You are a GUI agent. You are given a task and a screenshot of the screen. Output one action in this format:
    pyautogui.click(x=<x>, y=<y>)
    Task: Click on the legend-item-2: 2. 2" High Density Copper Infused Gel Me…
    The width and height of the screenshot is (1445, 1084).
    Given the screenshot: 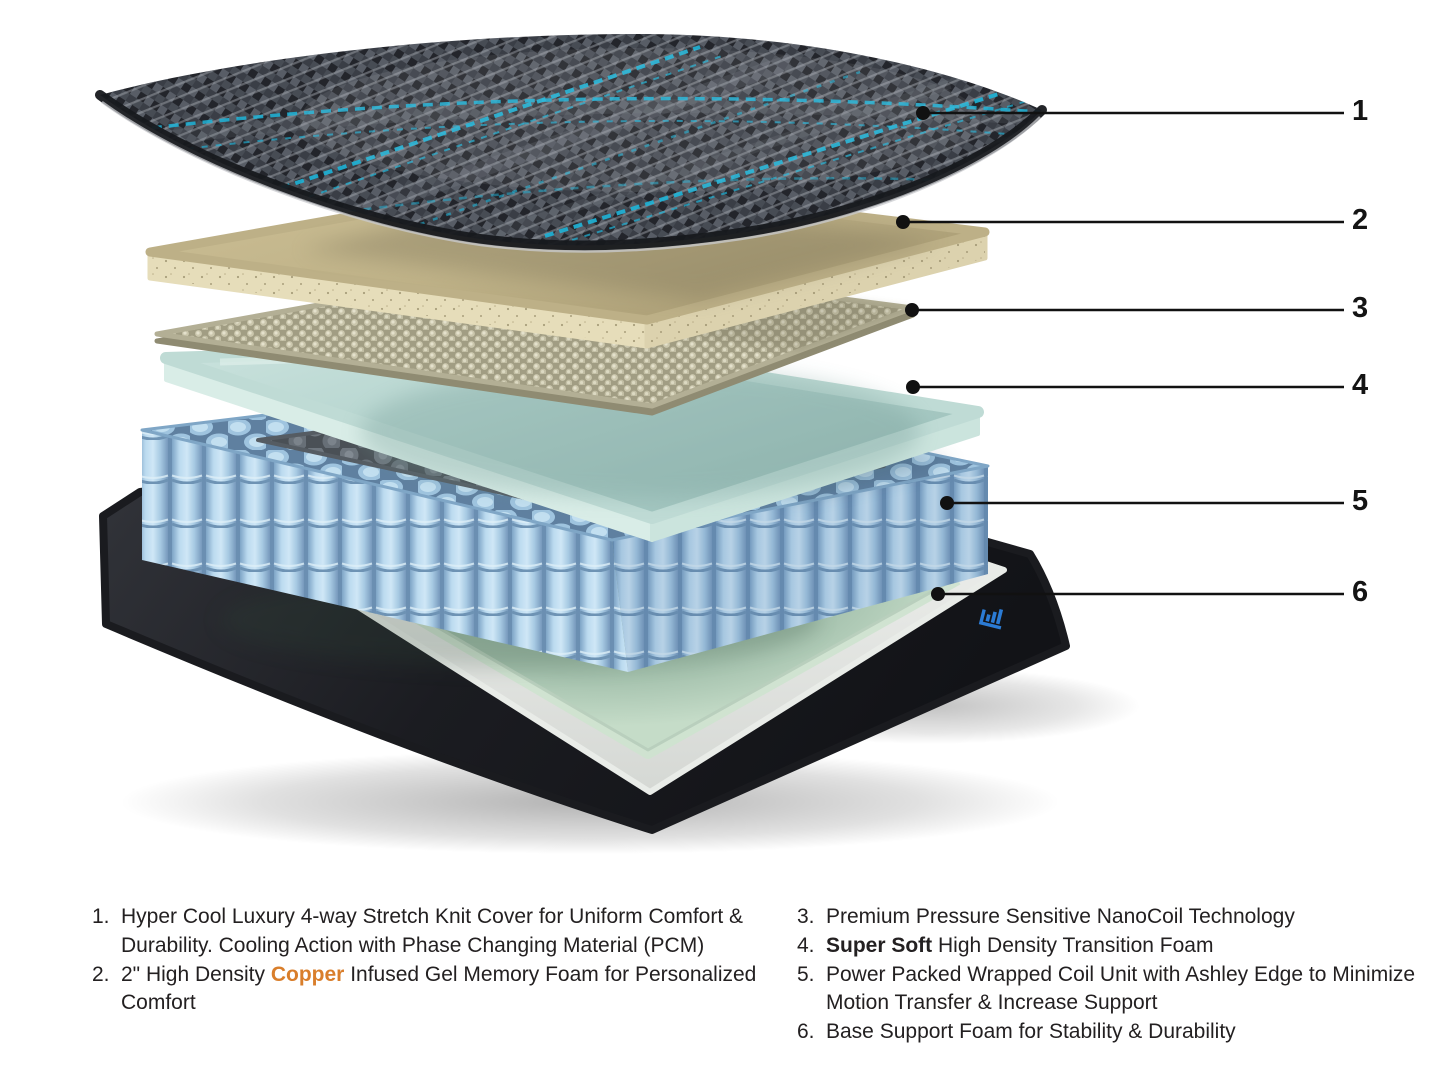 What is the action you would take?
    pyautogui.click(x=439, y=990)
    